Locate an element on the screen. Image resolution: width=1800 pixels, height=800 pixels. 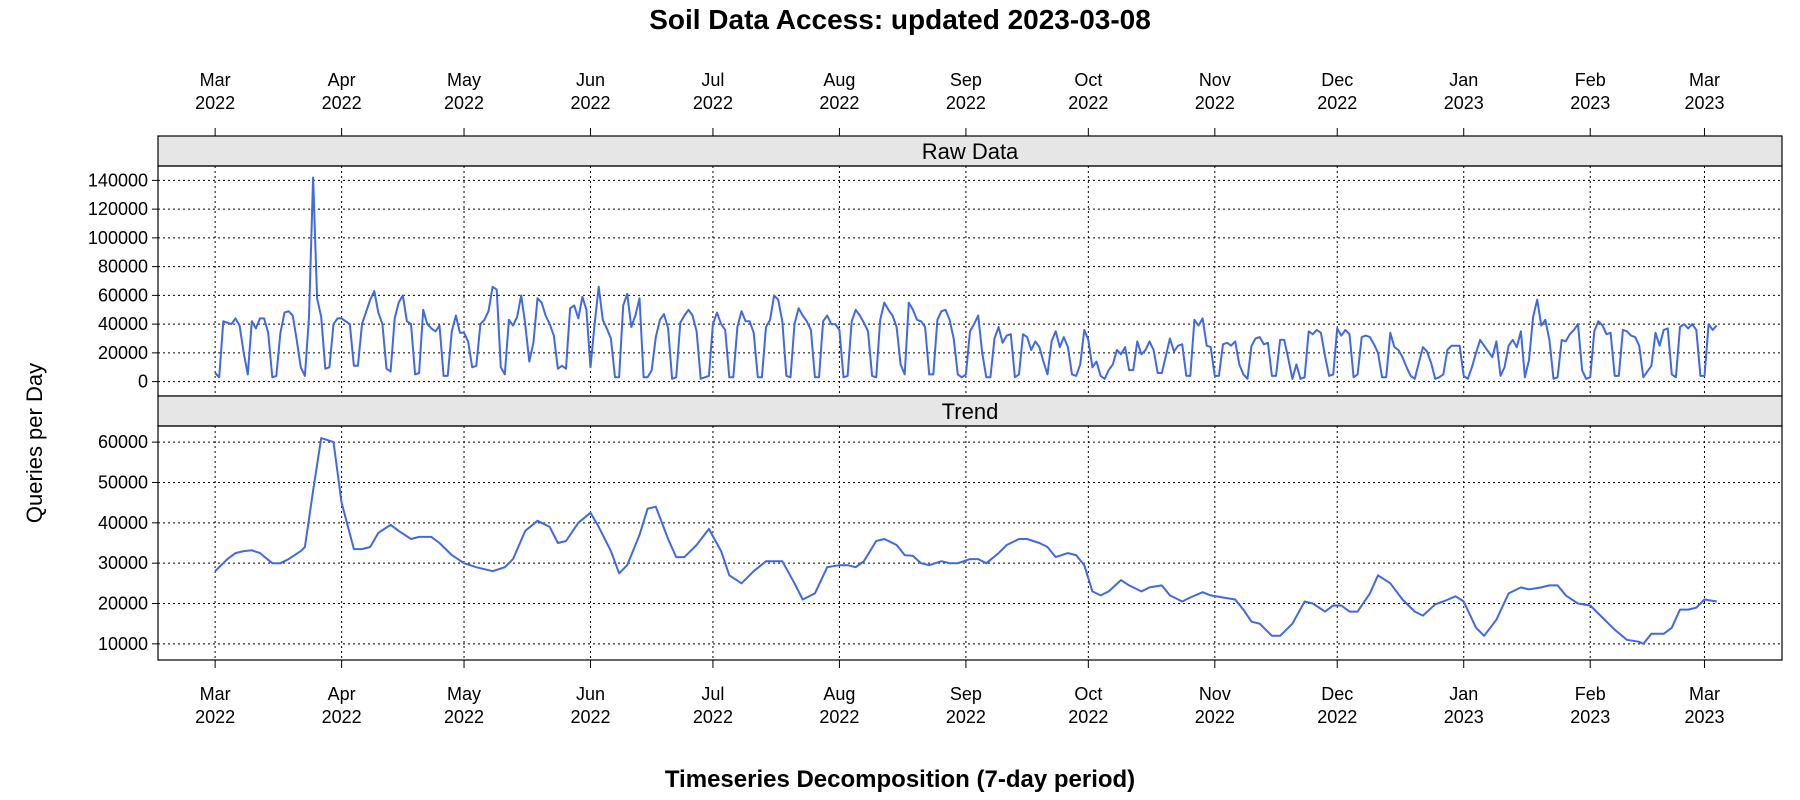
y-tick-label: 10000 is located at coordinates (123, 644).